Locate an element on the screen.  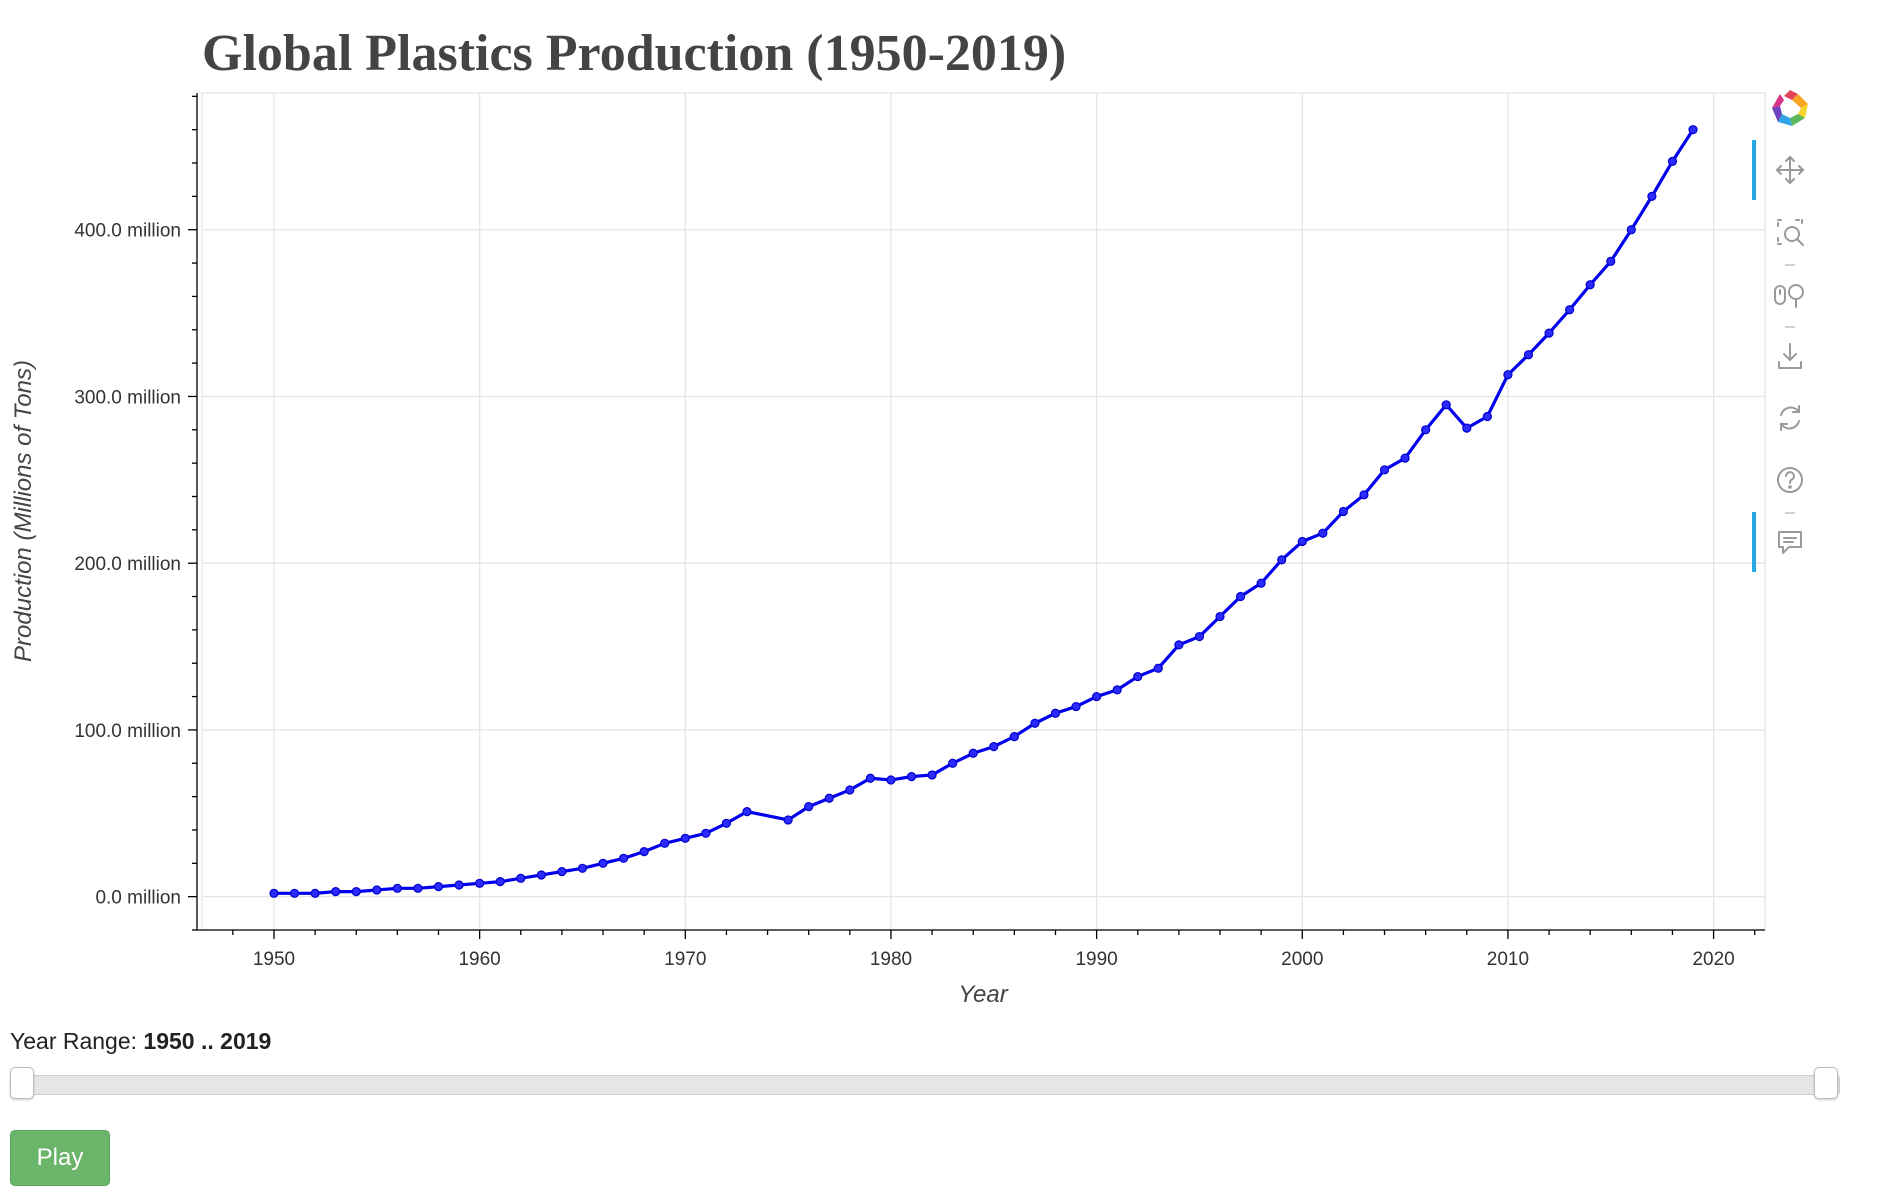
bokeh-logo-icon is located at coordinates (1790, 108).